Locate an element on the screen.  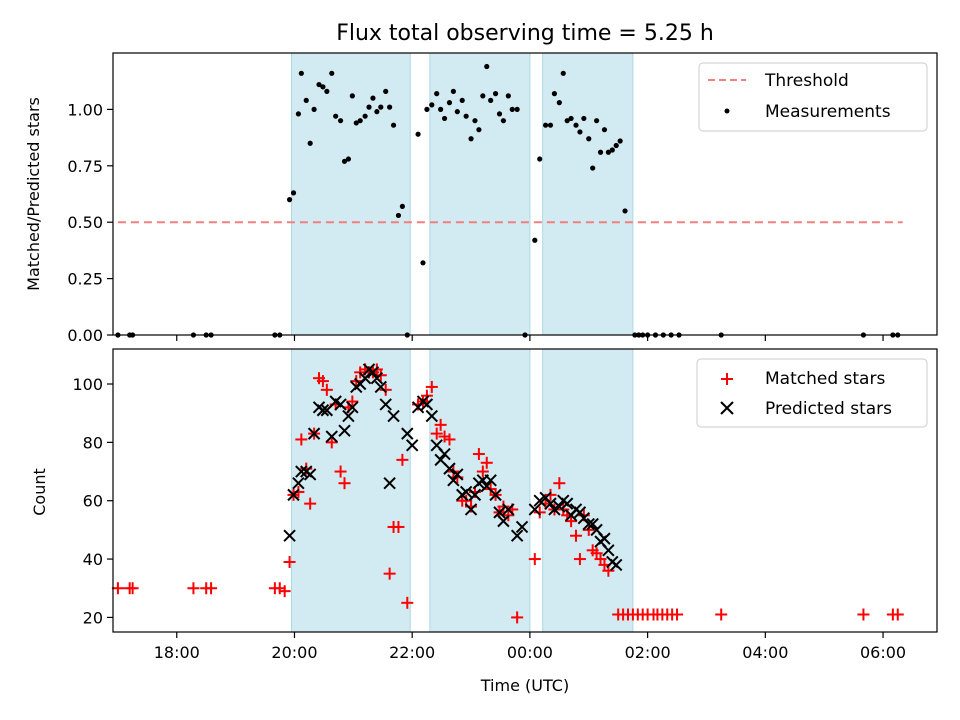
bottom-legend-box is located at coordinates (812, 393).